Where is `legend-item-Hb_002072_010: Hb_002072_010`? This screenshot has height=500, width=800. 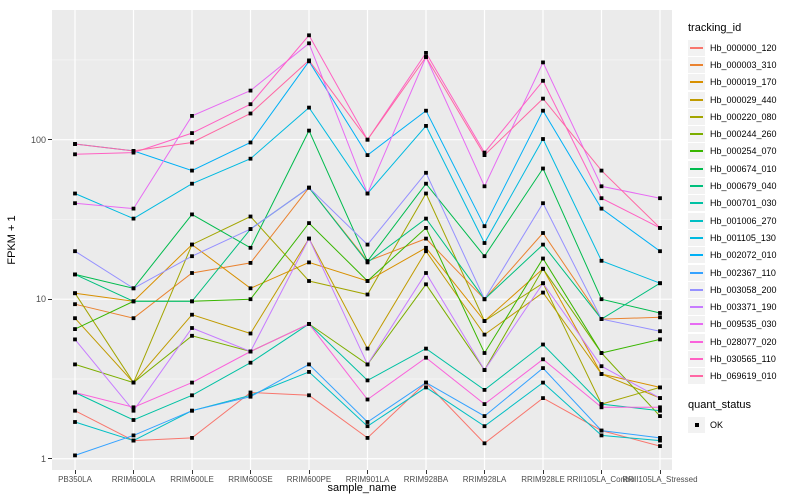 legend-item-Hb_002072_010: Hb_002072_010 is located at coordinates (743, 255).